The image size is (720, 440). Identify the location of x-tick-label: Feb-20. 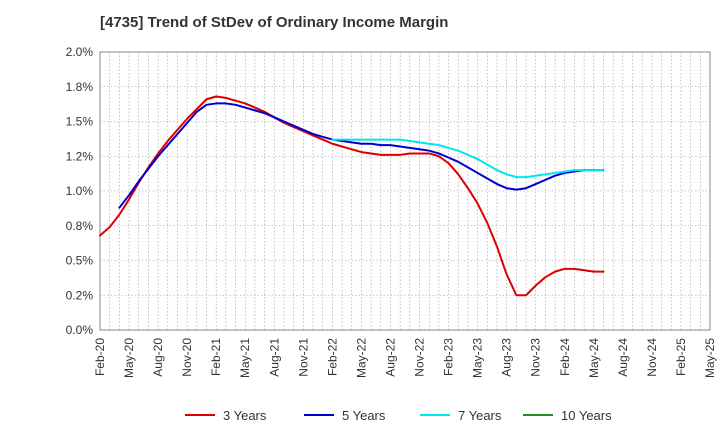
(100, 357).